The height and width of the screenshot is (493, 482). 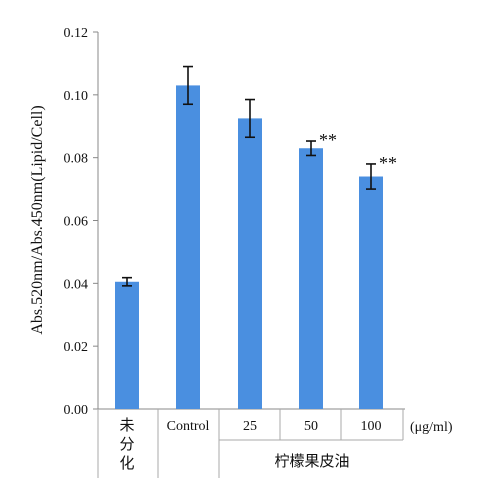 What do you see at coordinates (76, 222) in the screenshot?
I see `y-tick-label: 0.06` at bounding box center [76, 222].